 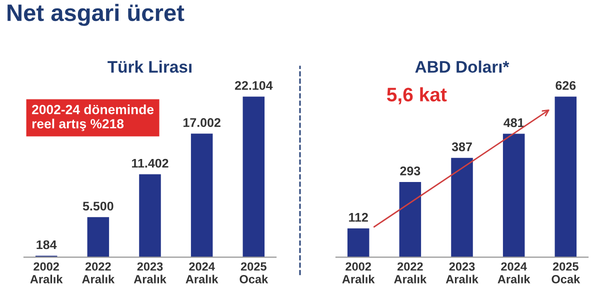 I want to click on data-label: 184, so click(x=46, y=245).